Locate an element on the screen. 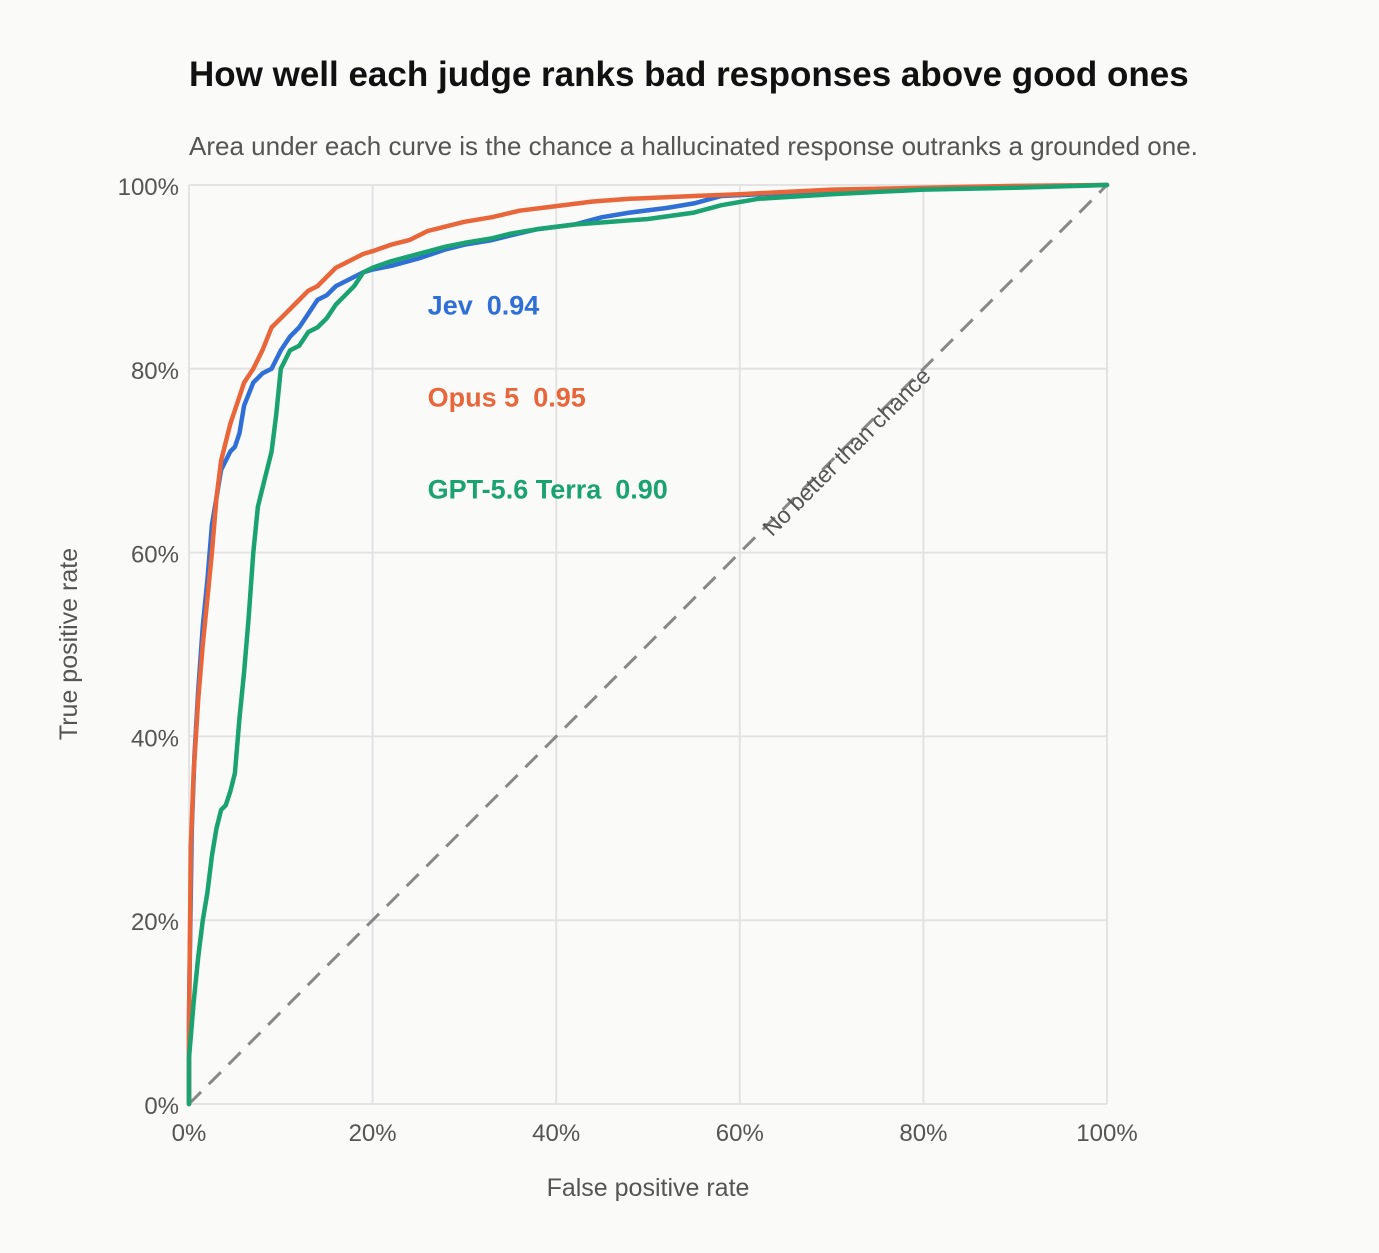 The height and width of the screenshot is (1253, 1379). y-tick-label: 0% is located at coordinates (161, 1106).